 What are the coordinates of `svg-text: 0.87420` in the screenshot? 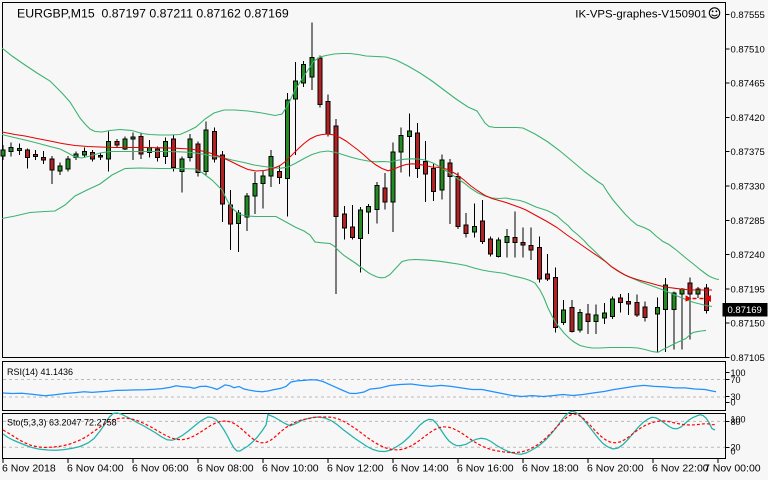 It's located at (748, 118).